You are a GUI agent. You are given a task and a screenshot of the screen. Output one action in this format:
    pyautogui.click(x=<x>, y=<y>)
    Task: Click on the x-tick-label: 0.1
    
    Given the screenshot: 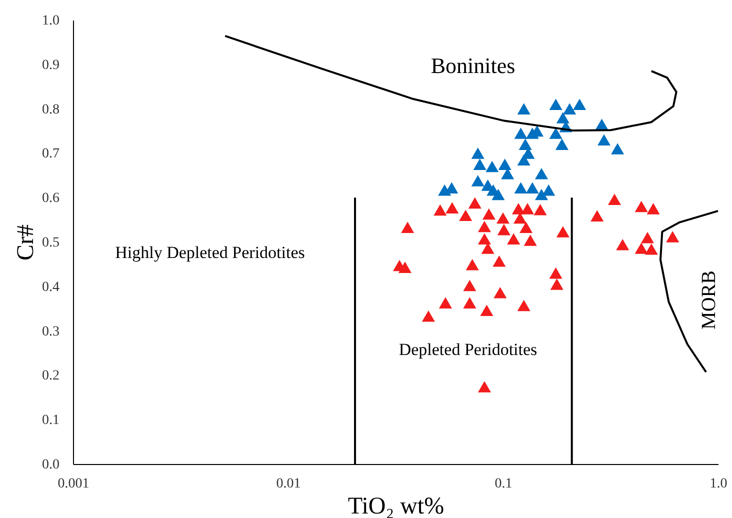 What is the action you would take?
    pyautogui.click(x=503, y=484)
    